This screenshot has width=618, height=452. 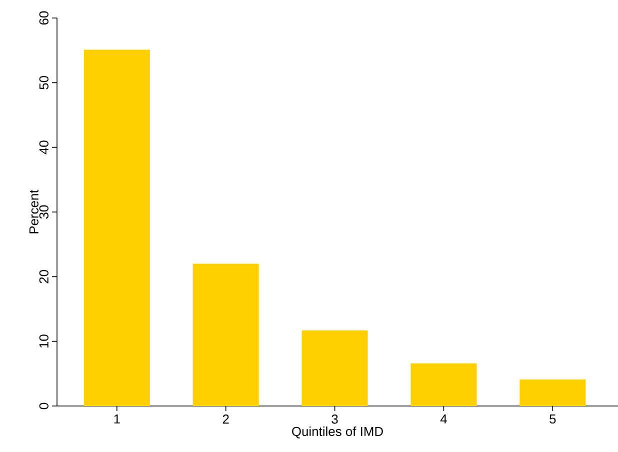 I want to click on x-tick-label: 1, so click(x=117, y=419).